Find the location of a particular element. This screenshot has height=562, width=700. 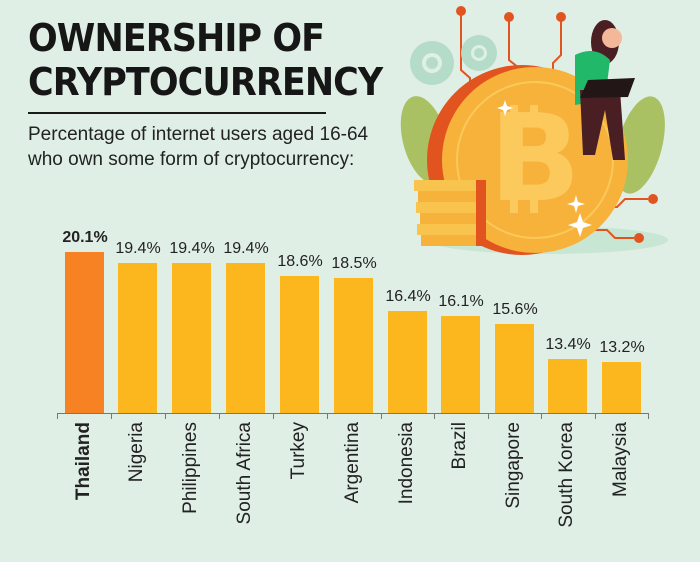

bar-turkey is located at coordinates (299, 344).